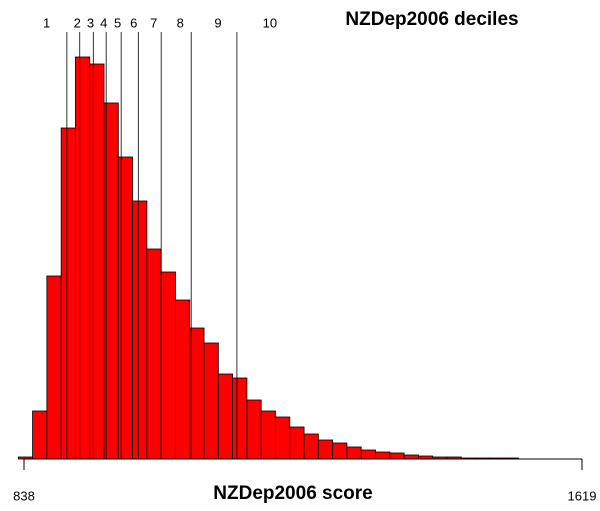 The width and height of the screenshot is (600, 511). I want to click on decile-label: 1, so click(46, 22).